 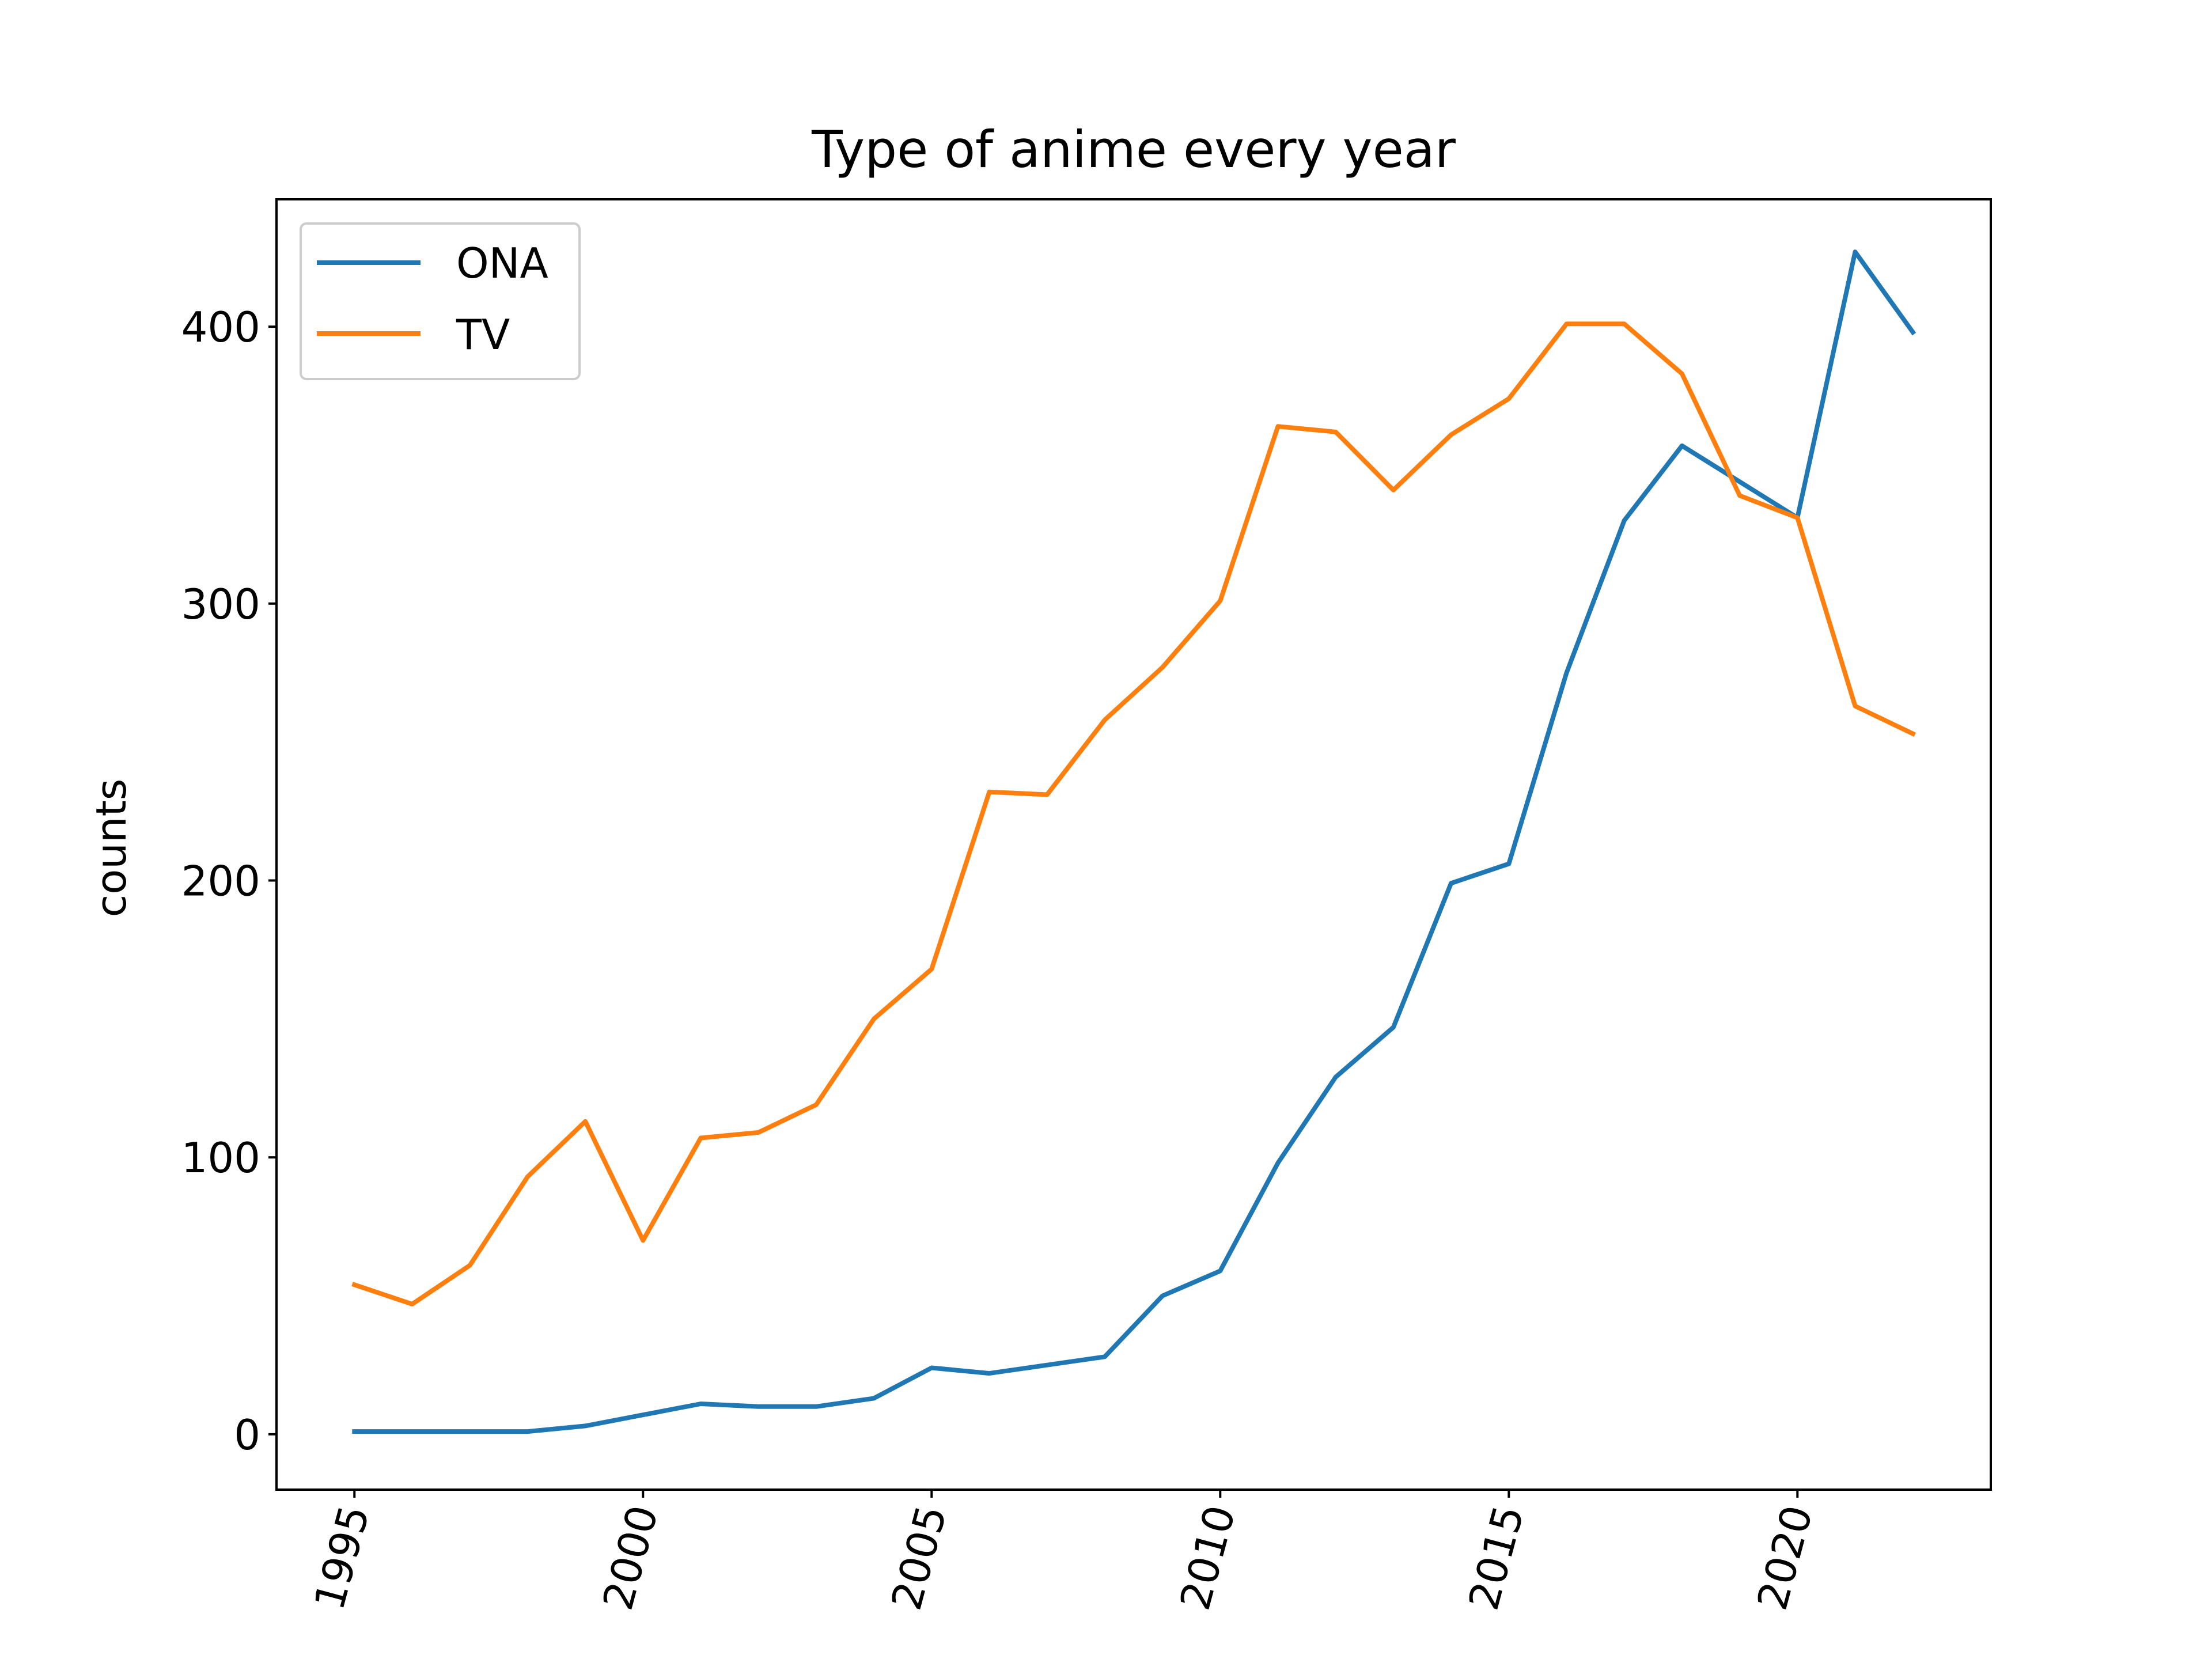 What do you see at coordinates (111, 848) in the screenshot?
I see `y-axis-label: counts` at bounding box center [111, 848].